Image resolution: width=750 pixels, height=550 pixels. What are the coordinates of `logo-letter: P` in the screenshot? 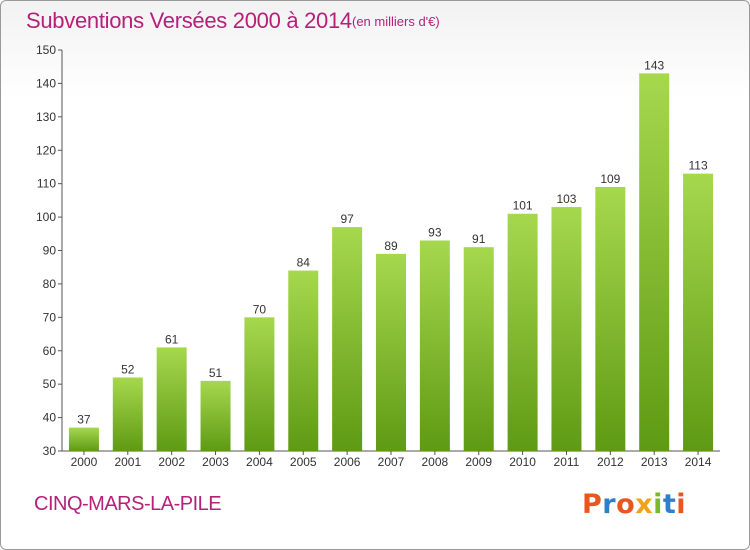 It's located at (592, 504).